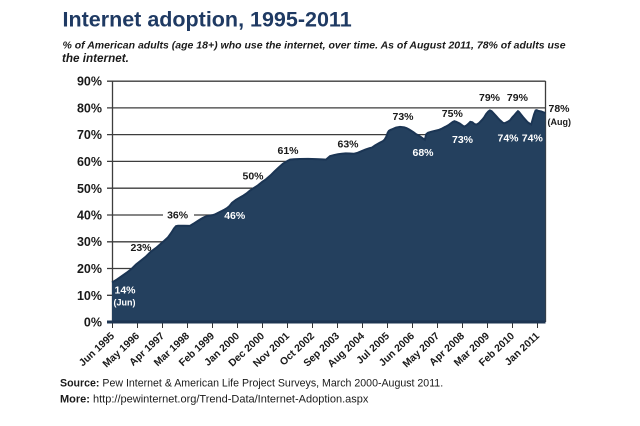  I want to click on svg-text: 68%, so click(423, 153).